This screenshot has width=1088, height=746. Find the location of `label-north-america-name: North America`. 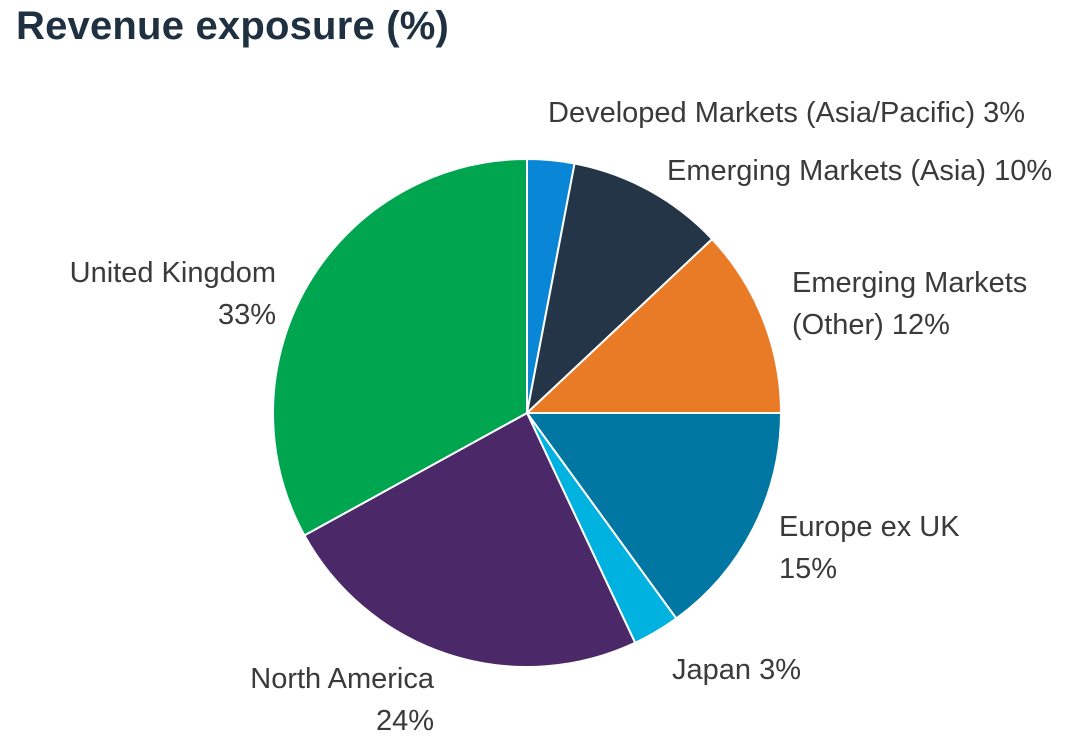

label-north-america-name: North America is located at coordinates (342, 679).